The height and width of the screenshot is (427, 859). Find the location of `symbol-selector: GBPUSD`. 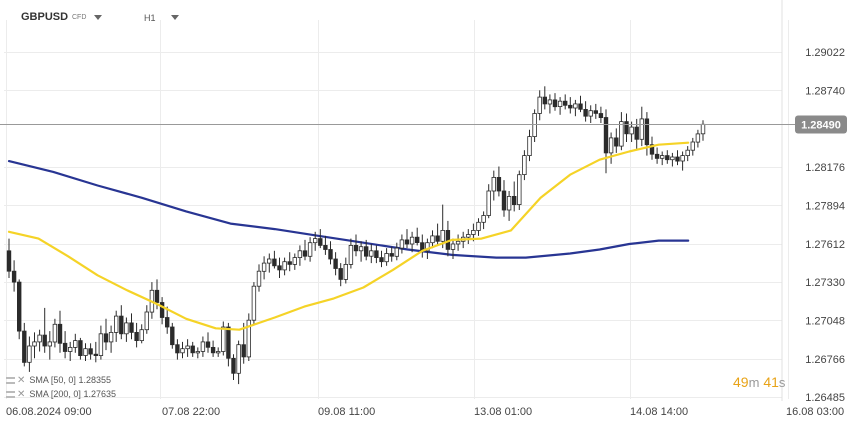

symbol-selector: GBPUSD is located at coordinates (45, 17).